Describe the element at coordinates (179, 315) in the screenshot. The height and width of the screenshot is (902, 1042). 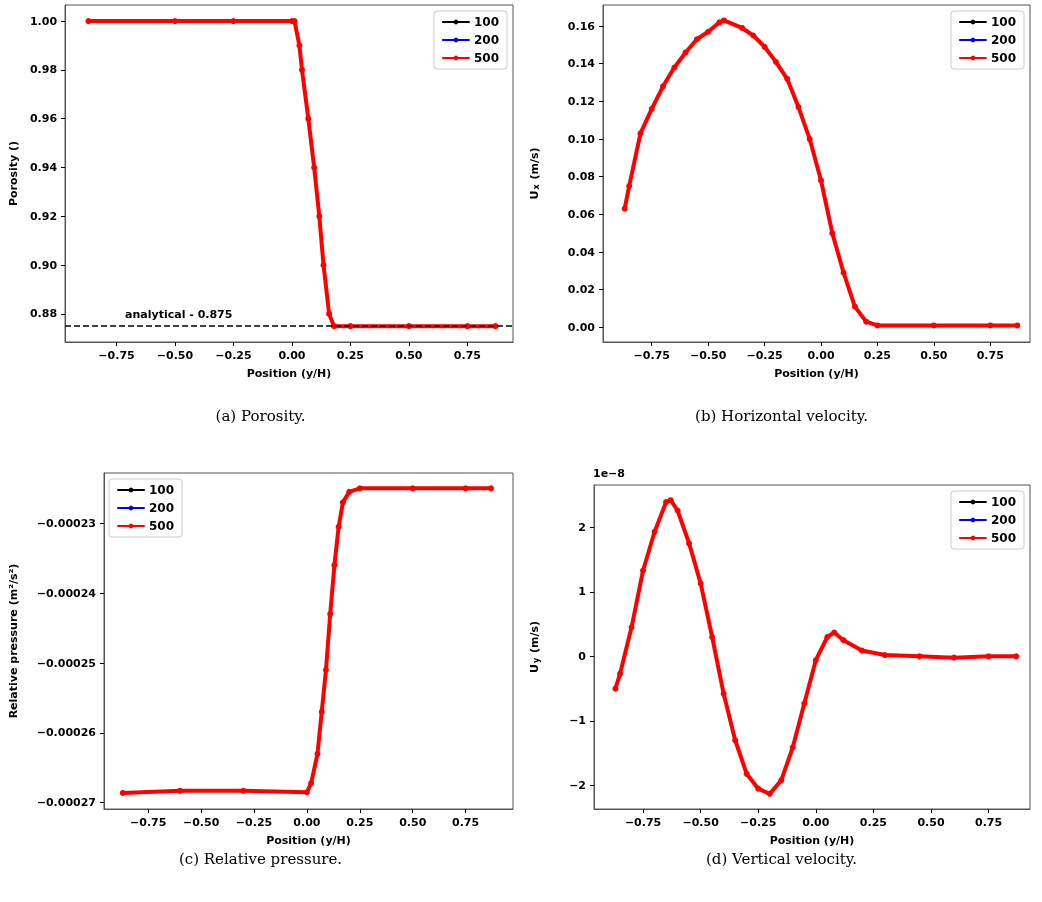
I see `ref-line-label: analytical - 0.875` at that location.